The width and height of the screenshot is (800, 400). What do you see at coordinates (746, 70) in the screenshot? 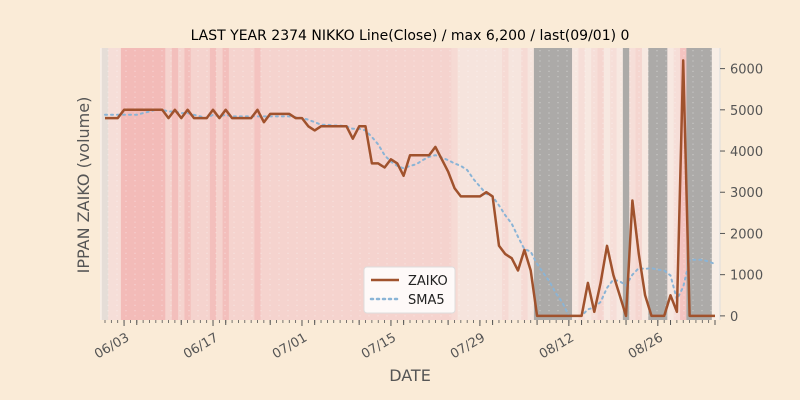
I see `y-tick-label: 6000` at bounding box center [746, 70].